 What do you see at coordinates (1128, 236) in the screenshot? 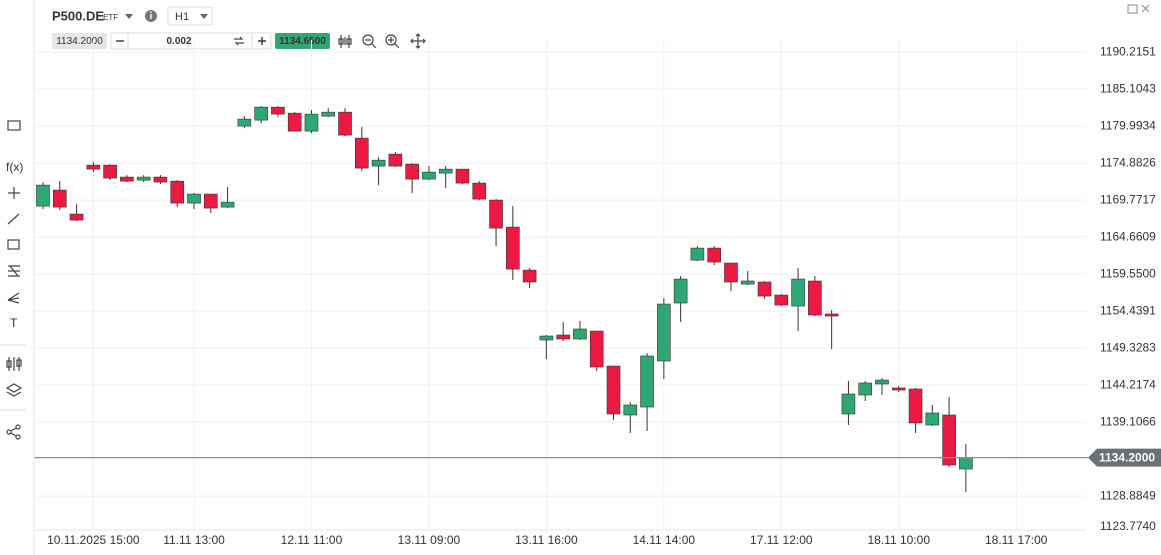
I see `y-tick-label: 1164.6609` at bounding box center [1128, 236].